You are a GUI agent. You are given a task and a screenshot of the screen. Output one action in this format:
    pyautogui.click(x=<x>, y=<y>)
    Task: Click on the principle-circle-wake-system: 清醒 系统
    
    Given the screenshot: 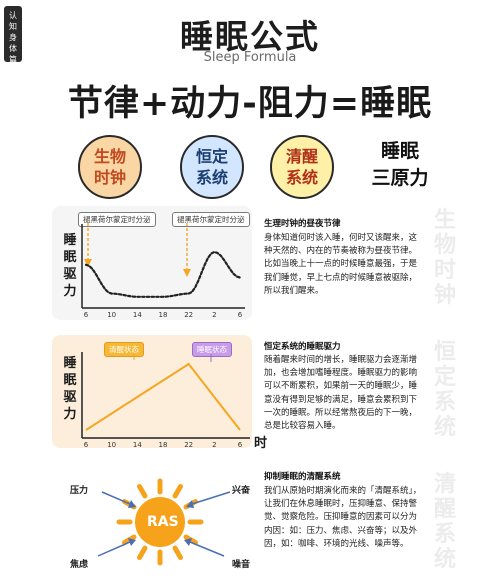 What is the action you would take?
    pyautogui.click(x=302, y=167)
    